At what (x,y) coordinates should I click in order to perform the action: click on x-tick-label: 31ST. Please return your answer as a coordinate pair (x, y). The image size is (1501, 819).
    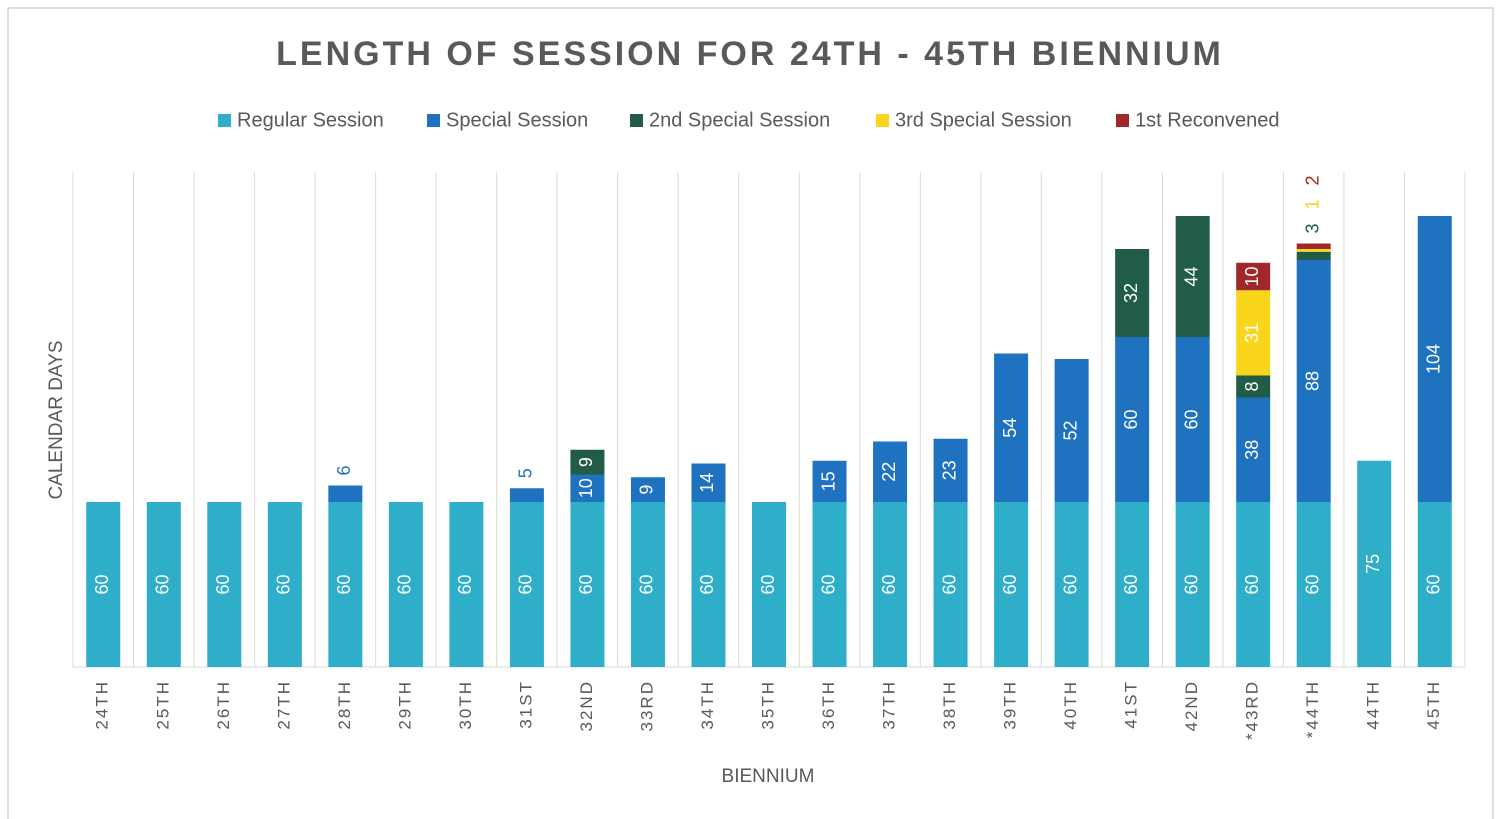
    Looking at the image, I should click on (525, 704).